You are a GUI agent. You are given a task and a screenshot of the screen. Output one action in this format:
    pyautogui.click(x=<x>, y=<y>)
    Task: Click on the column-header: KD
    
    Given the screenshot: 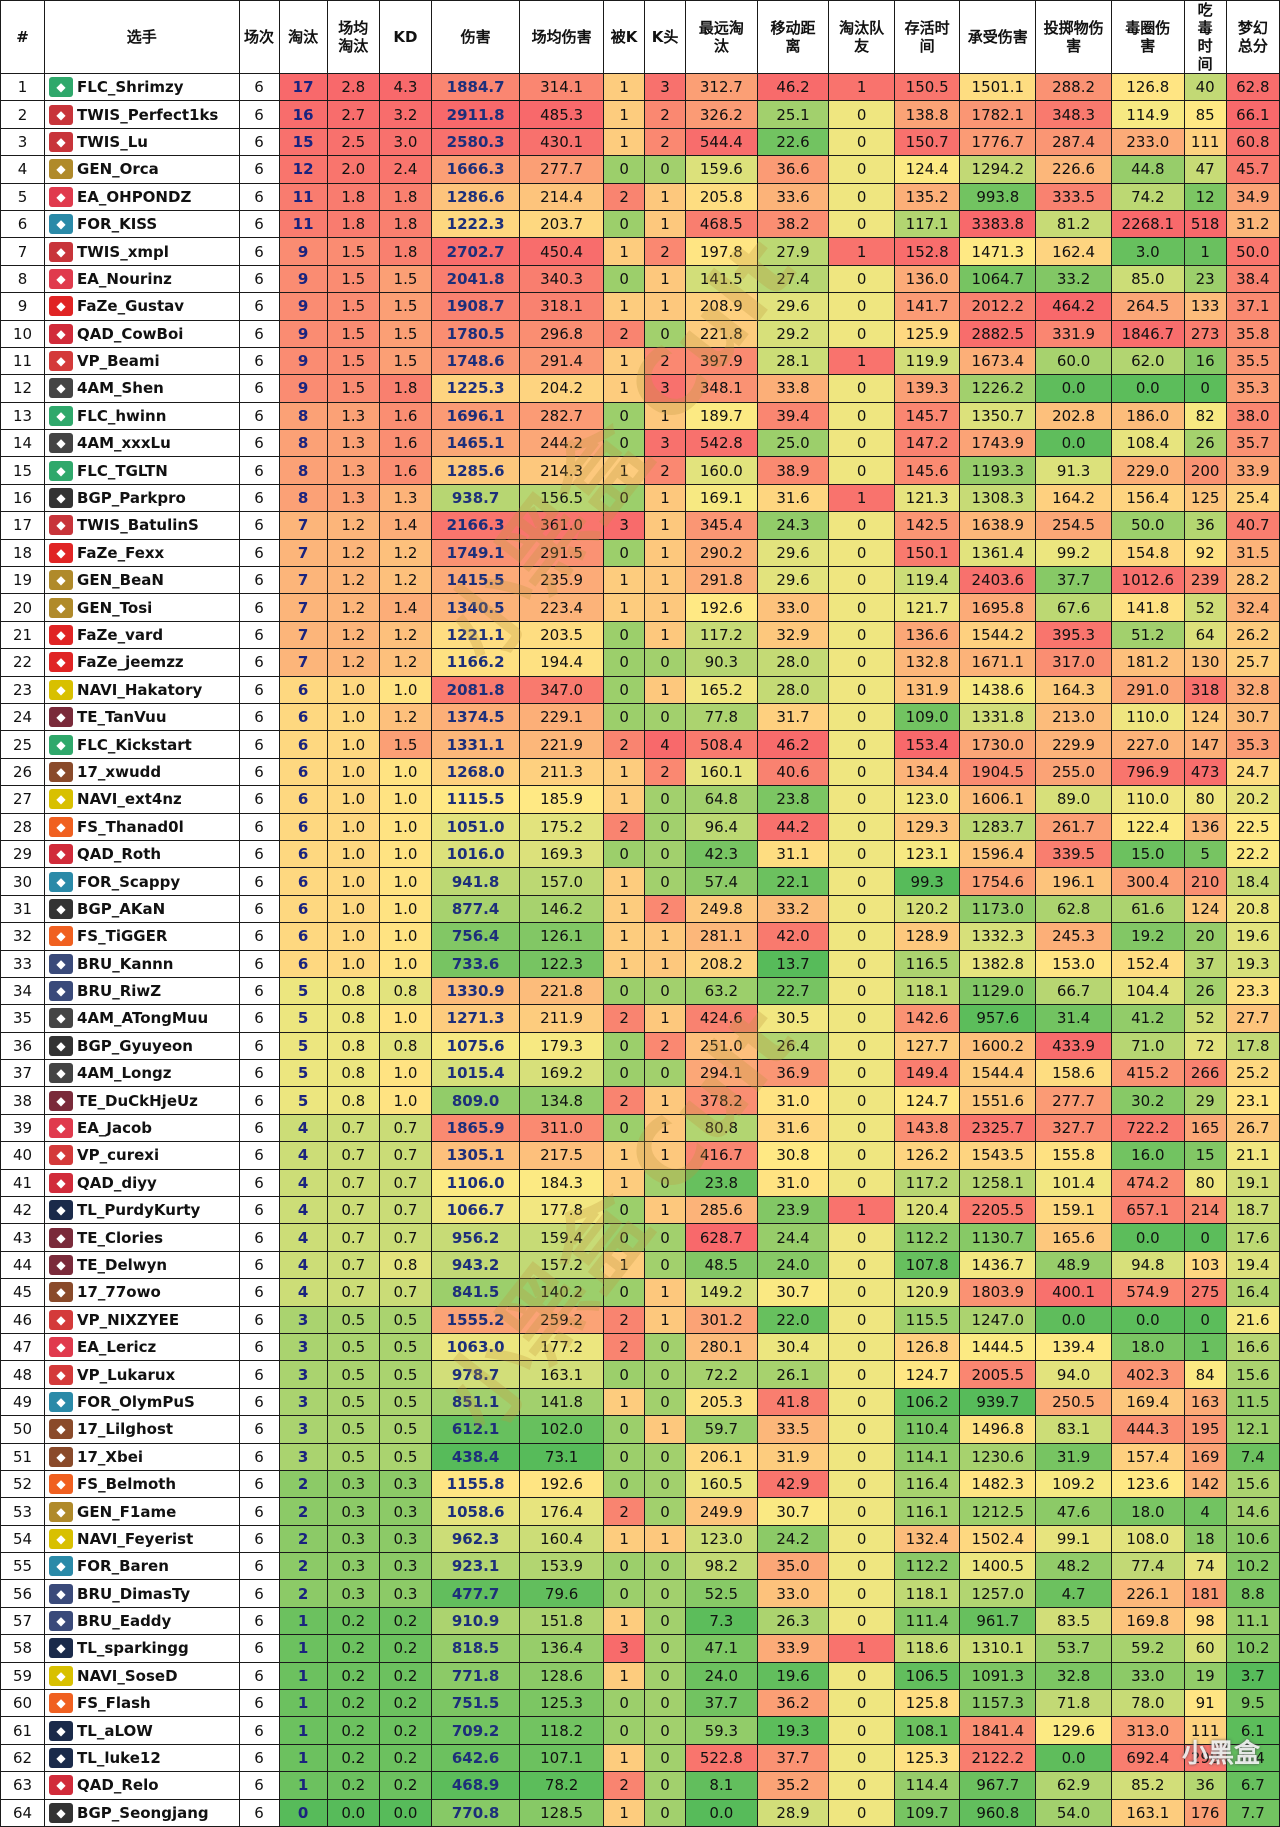 What is the action you would take?
    pyautogui.click(x=405, y=37)
    